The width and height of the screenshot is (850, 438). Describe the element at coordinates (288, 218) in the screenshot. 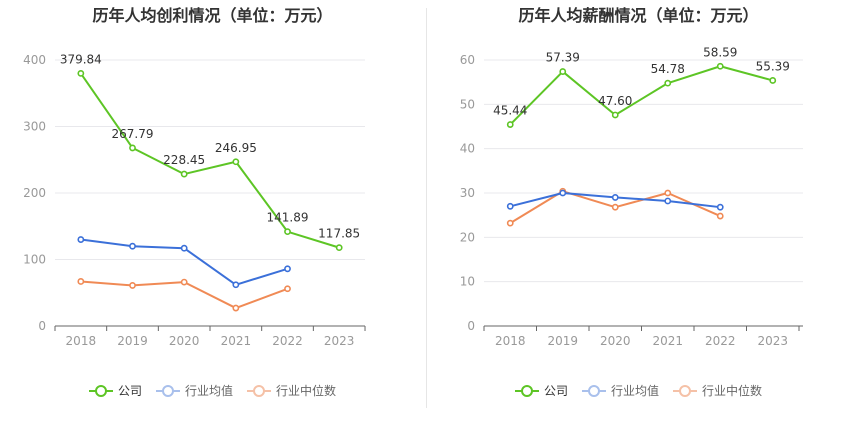

I see `data-label: 141.89` at that location.